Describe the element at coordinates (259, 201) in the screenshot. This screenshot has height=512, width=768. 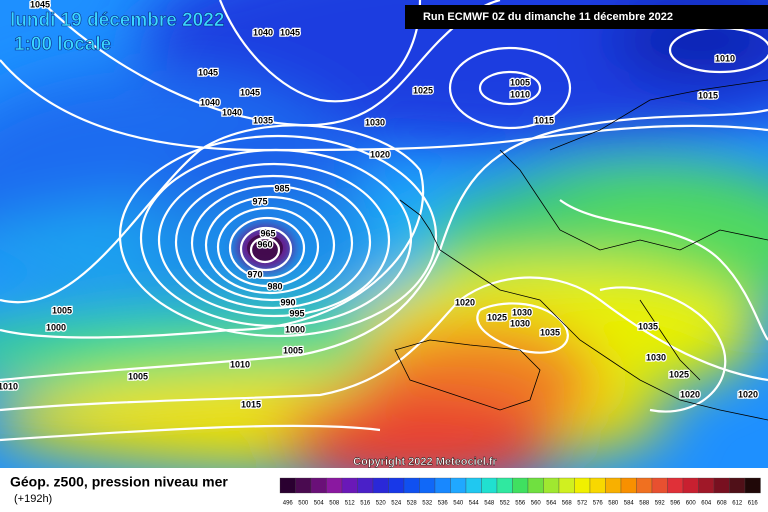
I see `isobar-label: 975` at that location.